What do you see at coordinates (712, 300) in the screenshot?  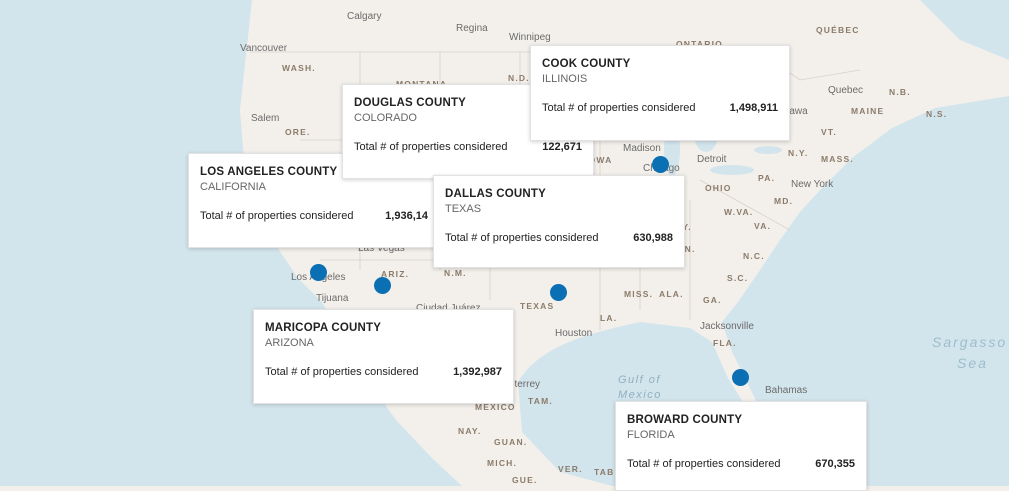 I see `map-label: GA.` at bounding box center [712, 300].